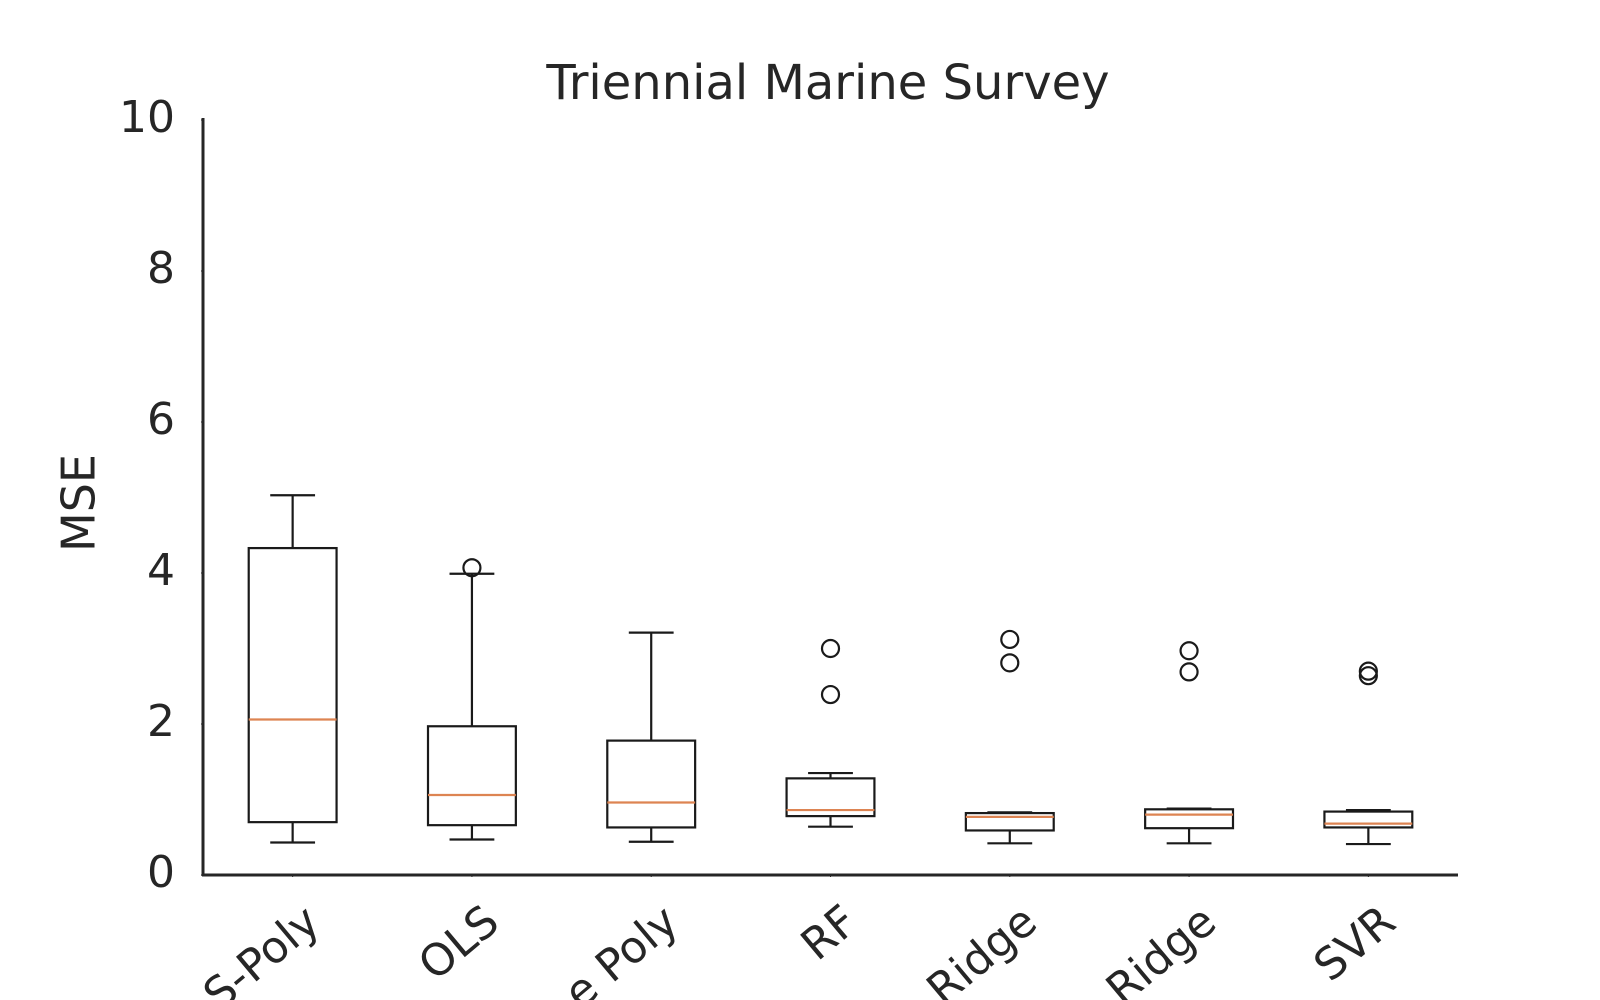  Describe the element at coordinates (79, 503) in the screenshot. I see `y-axis-label: MSE` at that location.